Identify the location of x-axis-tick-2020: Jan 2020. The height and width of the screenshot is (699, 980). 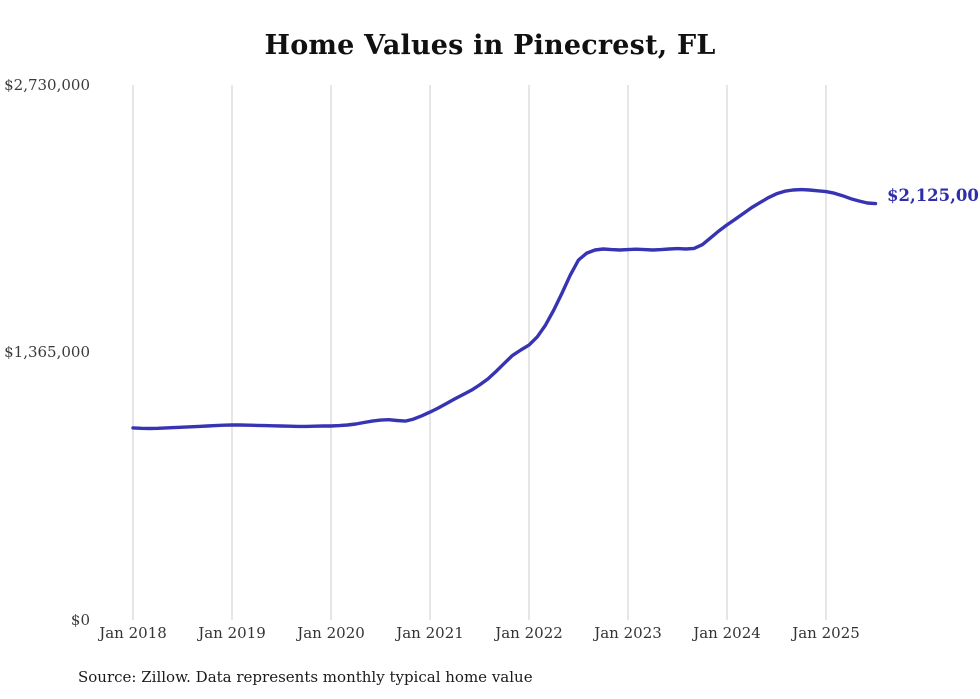
(331, 633).